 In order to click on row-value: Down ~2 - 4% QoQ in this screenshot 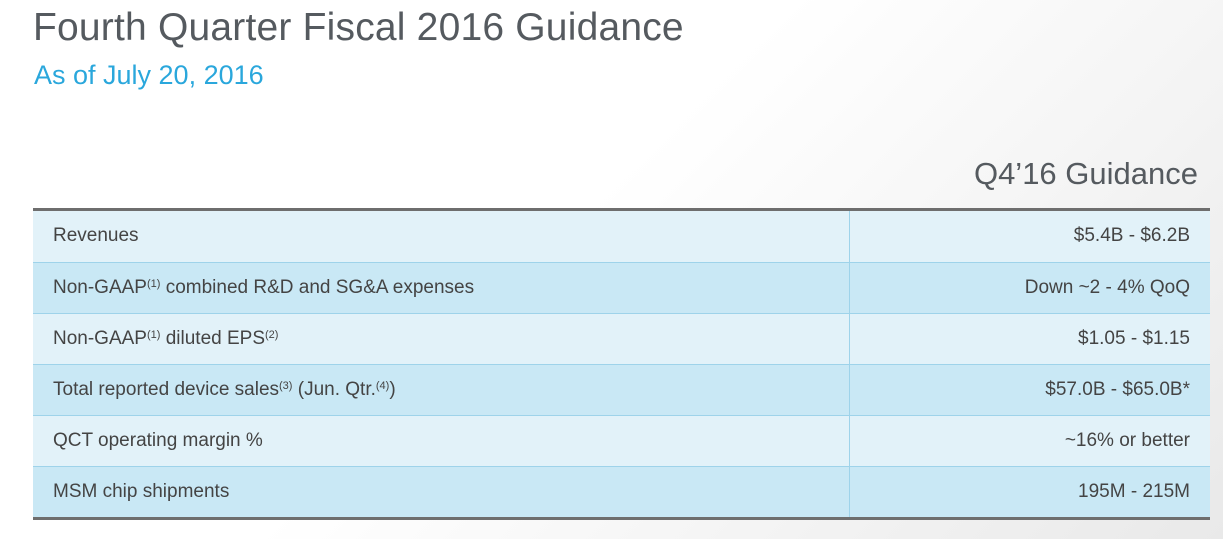, I will do `click(1029, 288)`.